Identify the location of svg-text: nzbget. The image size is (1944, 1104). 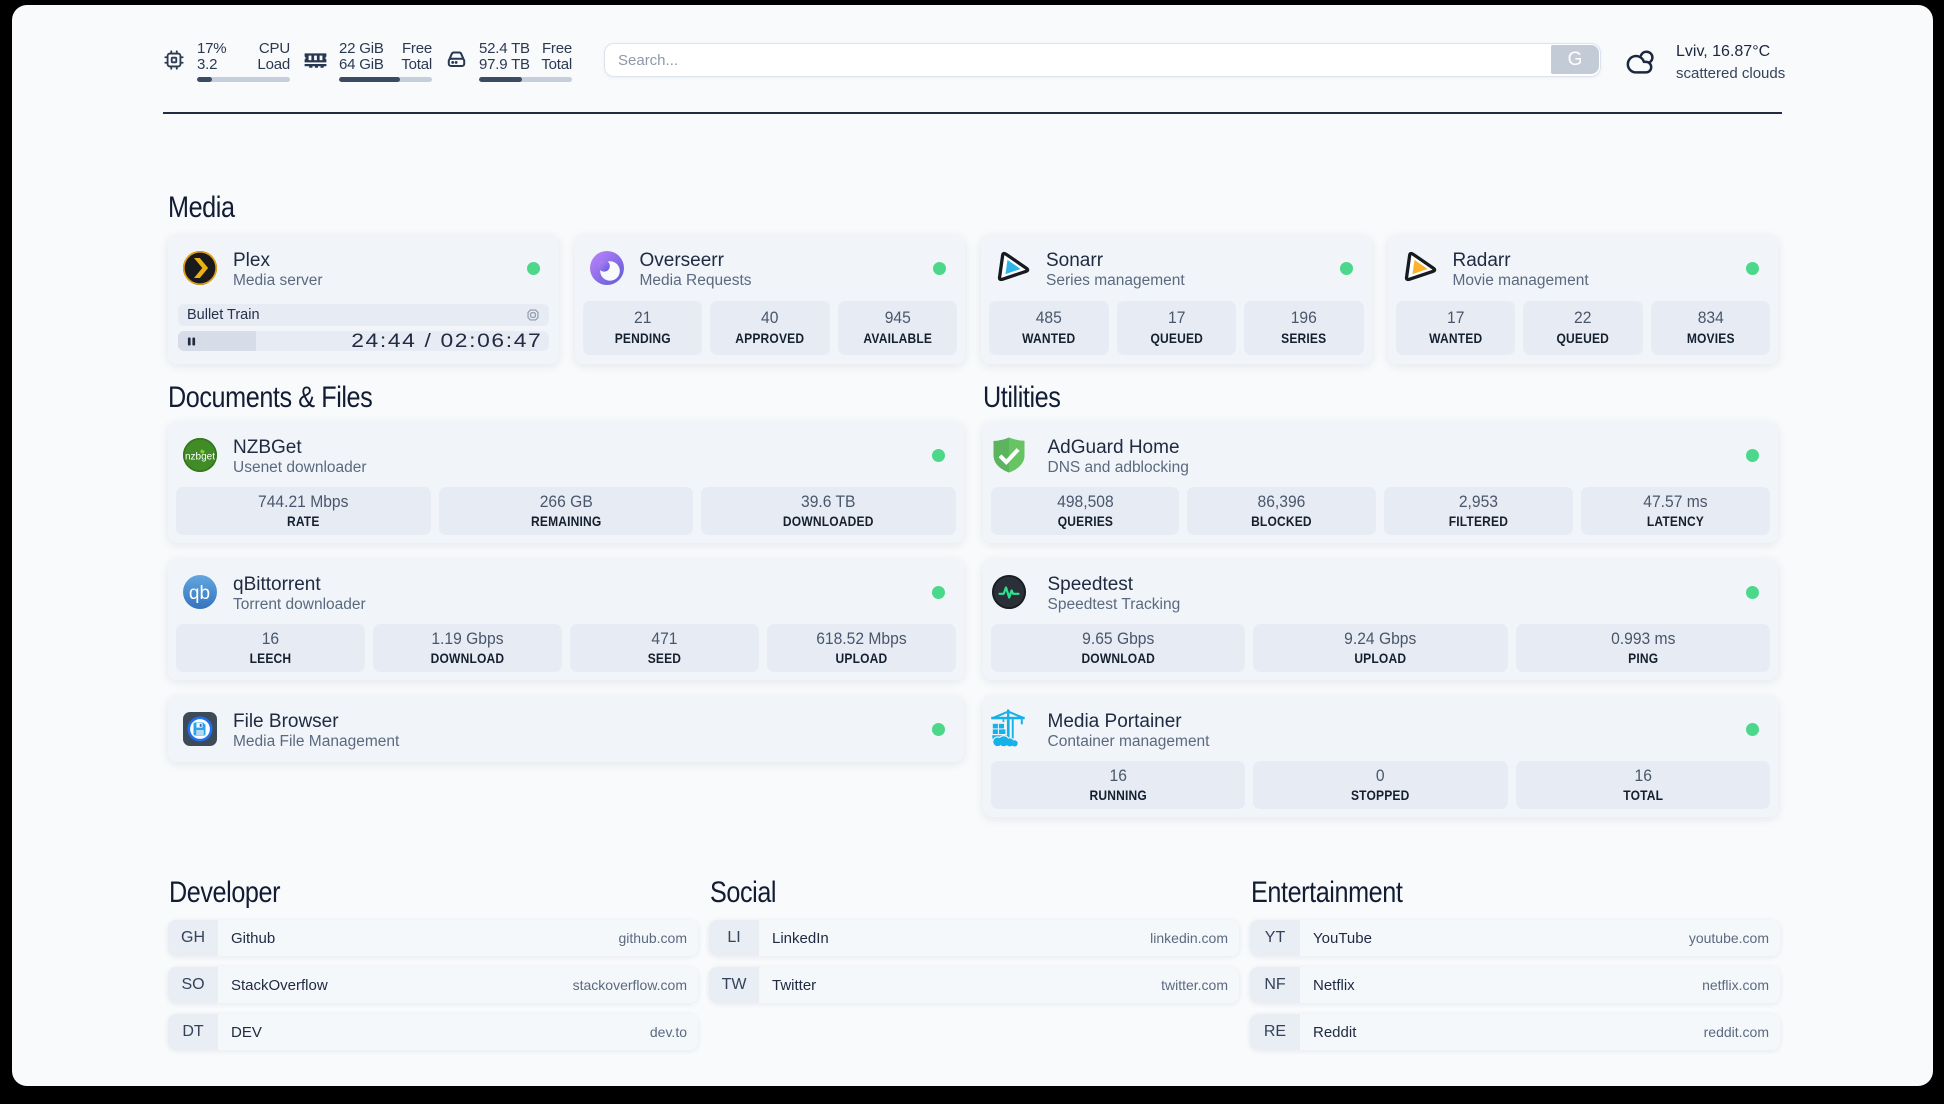
(200, 457).